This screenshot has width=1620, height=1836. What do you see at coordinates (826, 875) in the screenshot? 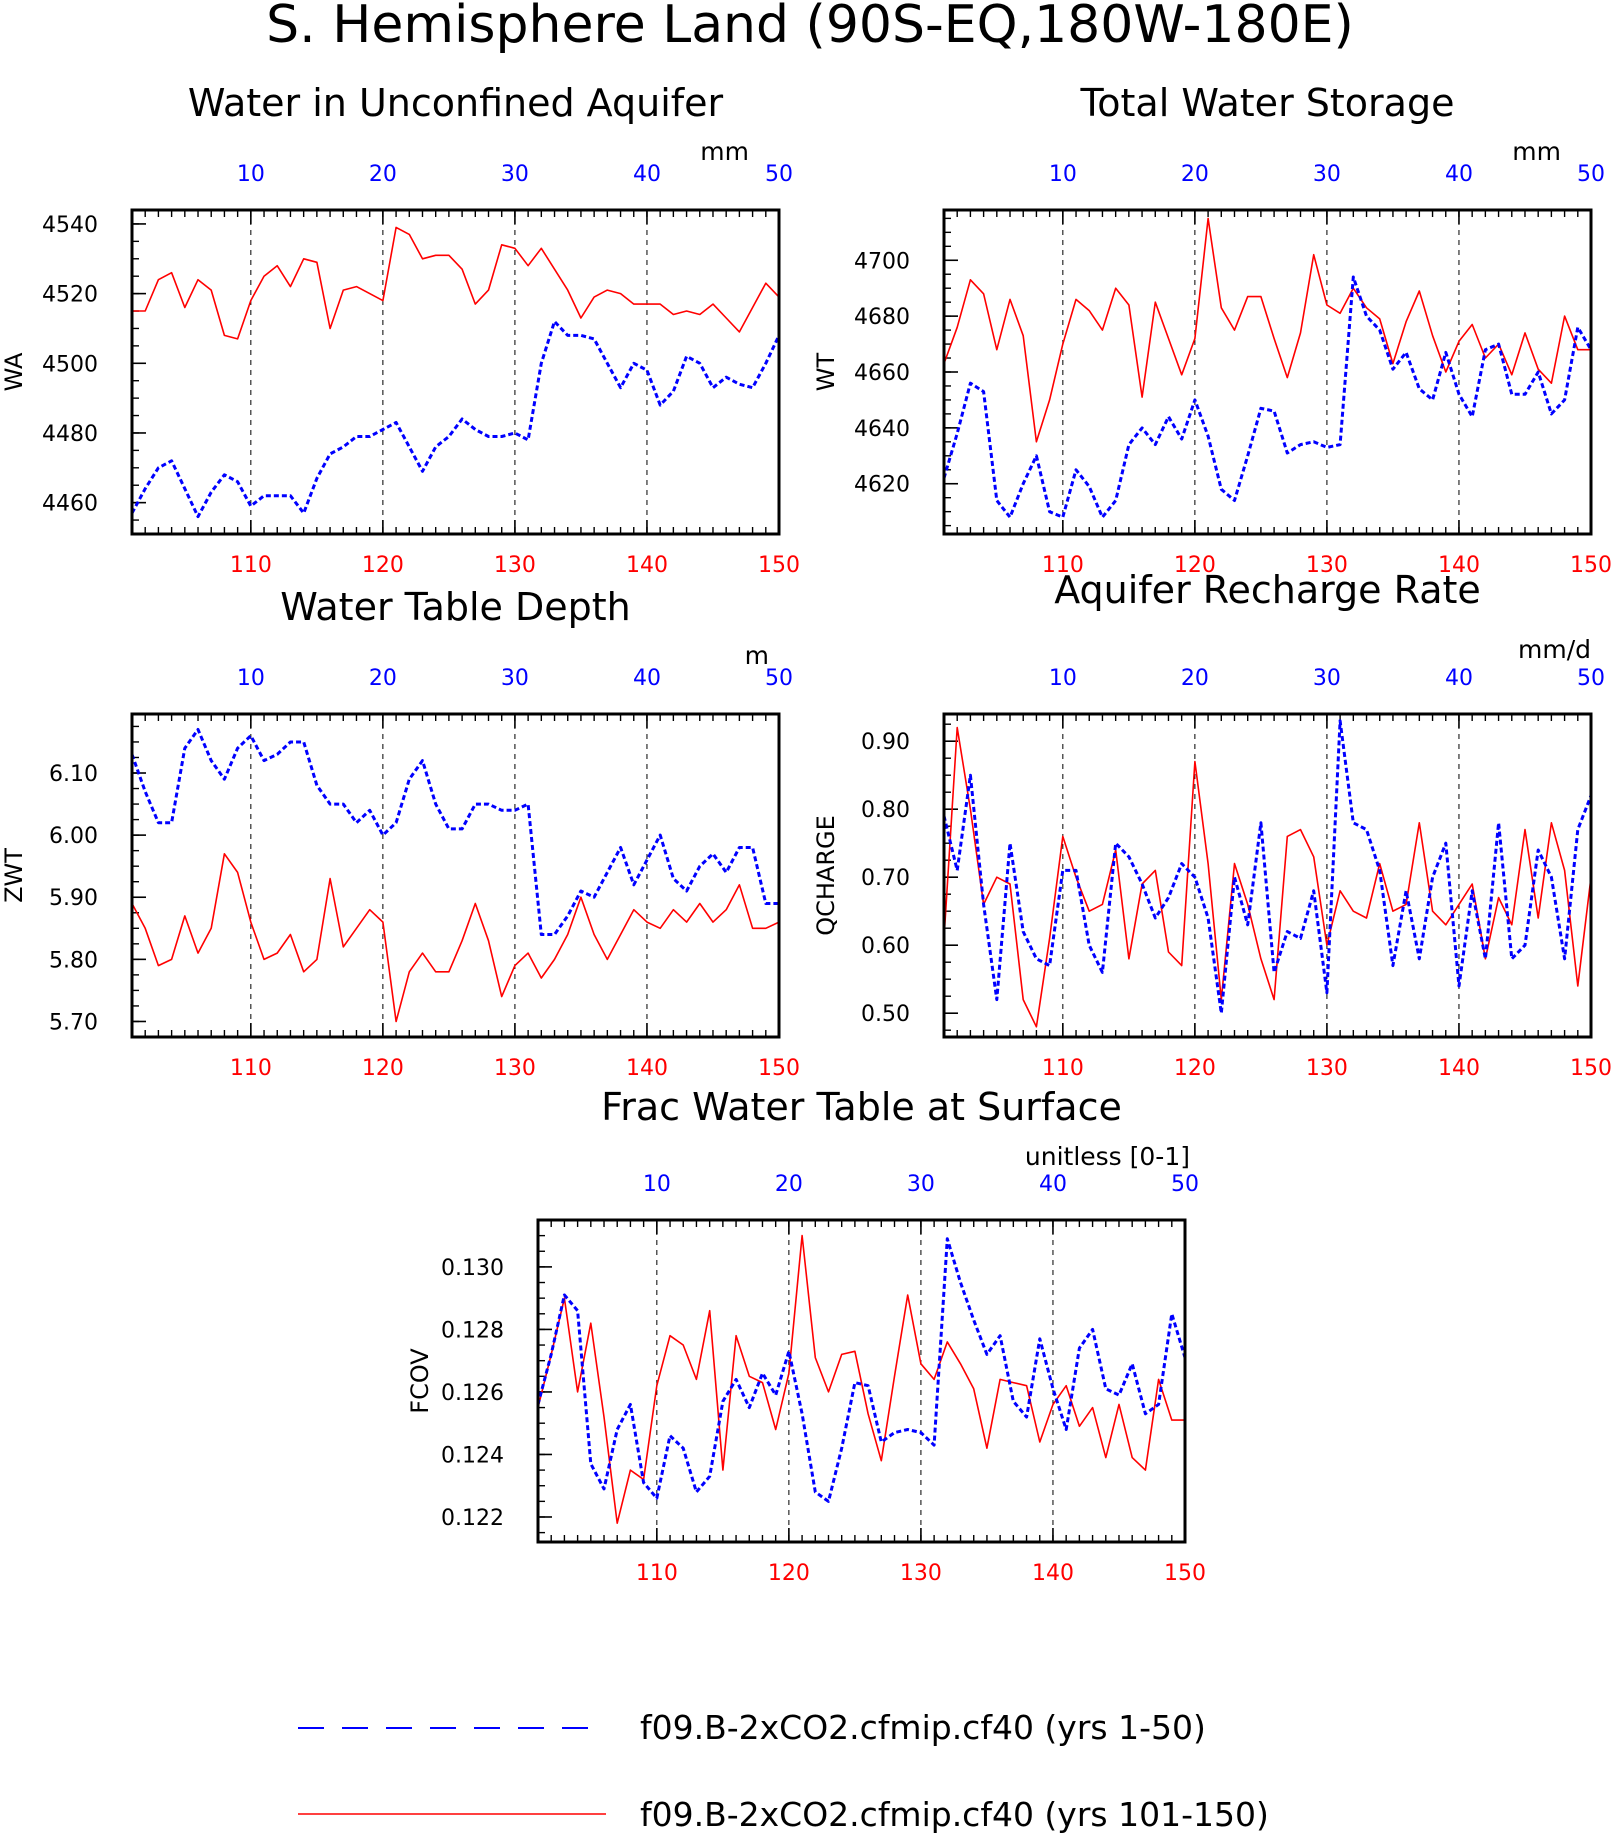
I see `y-axis-label: QCHARGE` at bounding box center [826, 875].